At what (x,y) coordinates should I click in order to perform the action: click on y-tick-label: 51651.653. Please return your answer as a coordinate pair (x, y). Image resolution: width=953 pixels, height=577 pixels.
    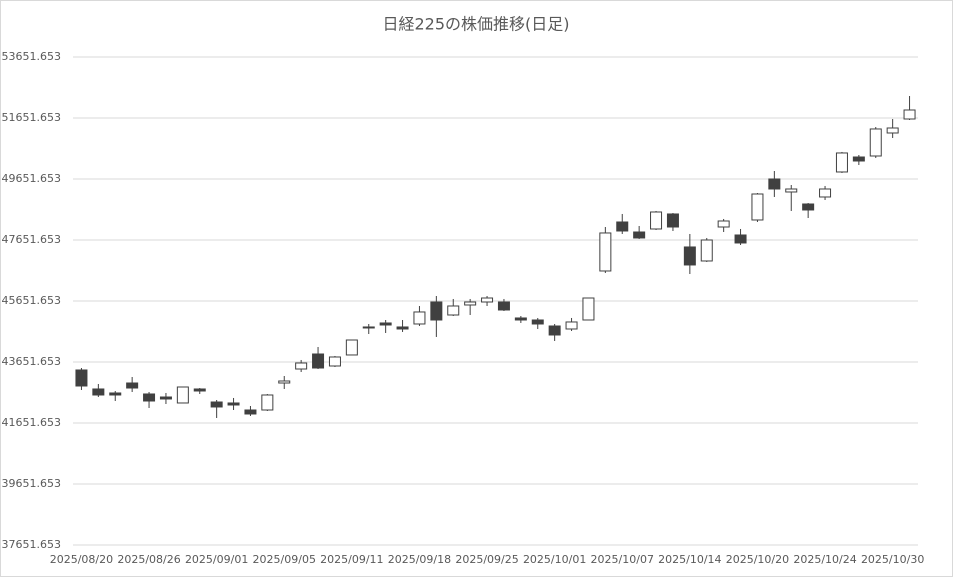
    Looking at the image, I should click on (32, 117).